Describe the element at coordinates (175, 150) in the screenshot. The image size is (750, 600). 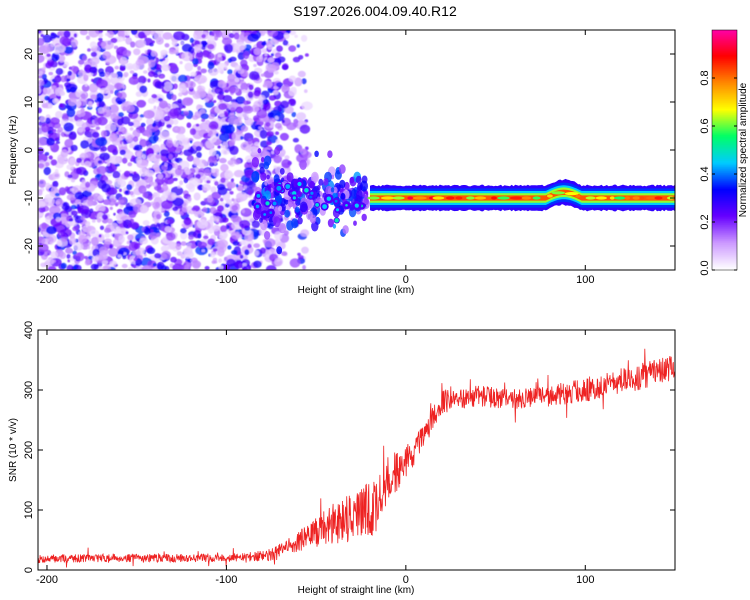
I see `spectrogram-noise-cloud` at that location.